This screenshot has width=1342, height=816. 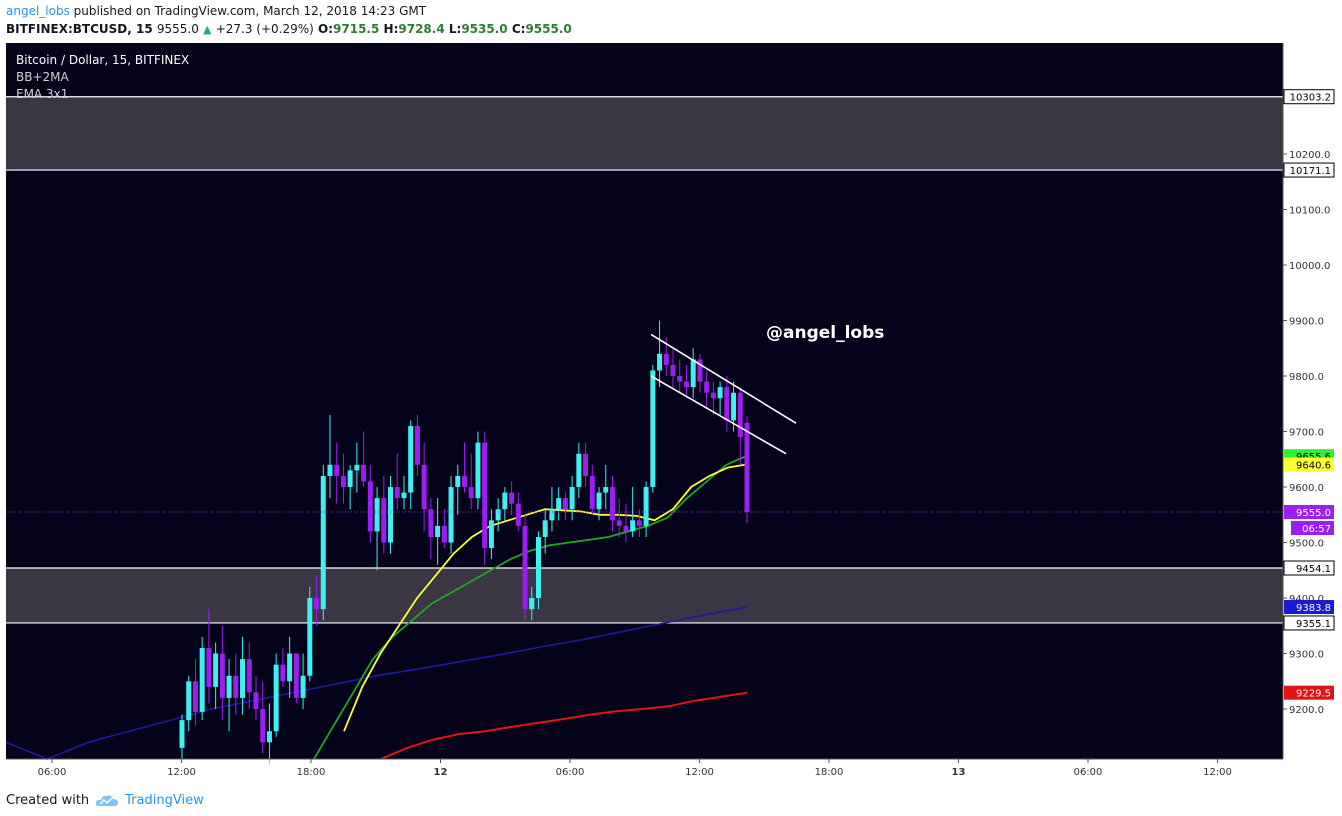 I want to click on price-axis, so click(x=1309, y=401).